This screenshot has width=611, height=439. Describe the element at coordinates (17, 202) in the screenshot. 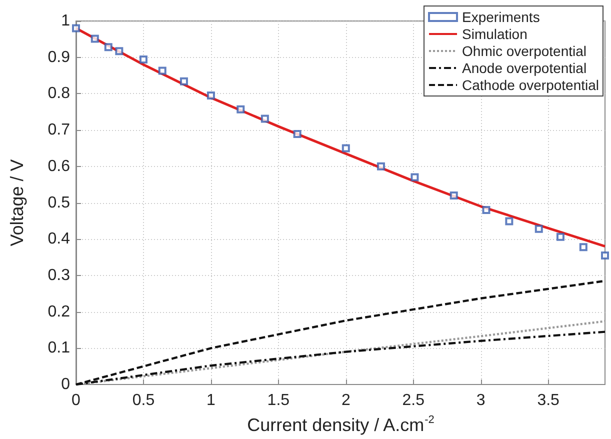

I see `y-axis-title: Voltage / V` at that location.